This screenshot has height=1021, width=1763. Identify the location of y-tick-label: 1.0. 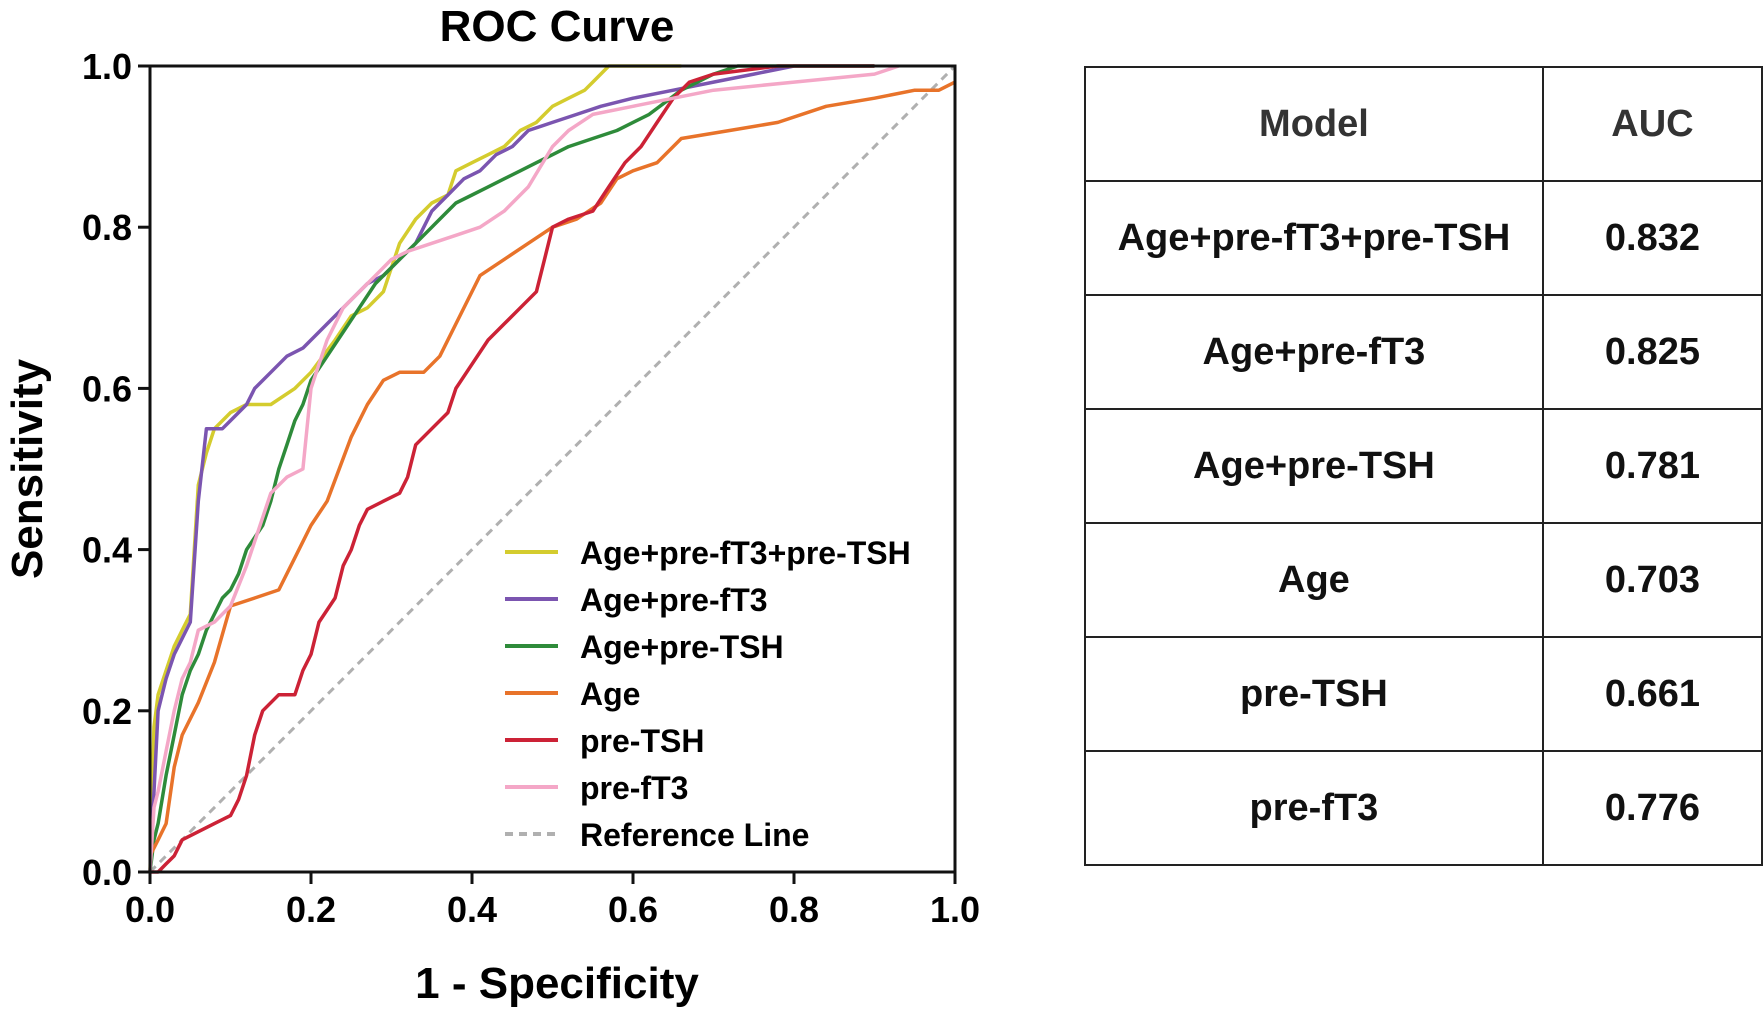
(107, 66).